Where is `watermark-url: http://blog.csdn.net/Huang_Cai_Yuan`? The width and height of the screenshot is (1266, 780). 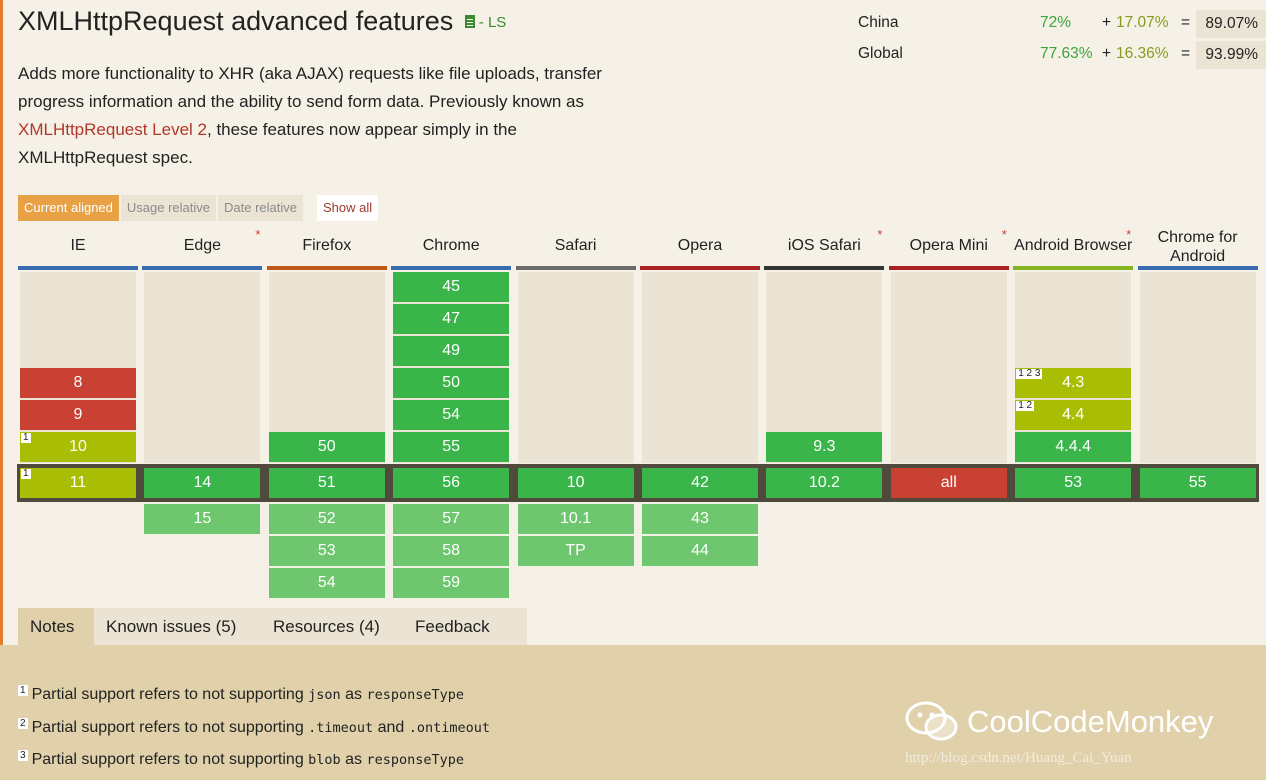 watermark-url: http://blog.csdn.net/Huang_Cai_Yuan is located at coordinates (1018, 758).